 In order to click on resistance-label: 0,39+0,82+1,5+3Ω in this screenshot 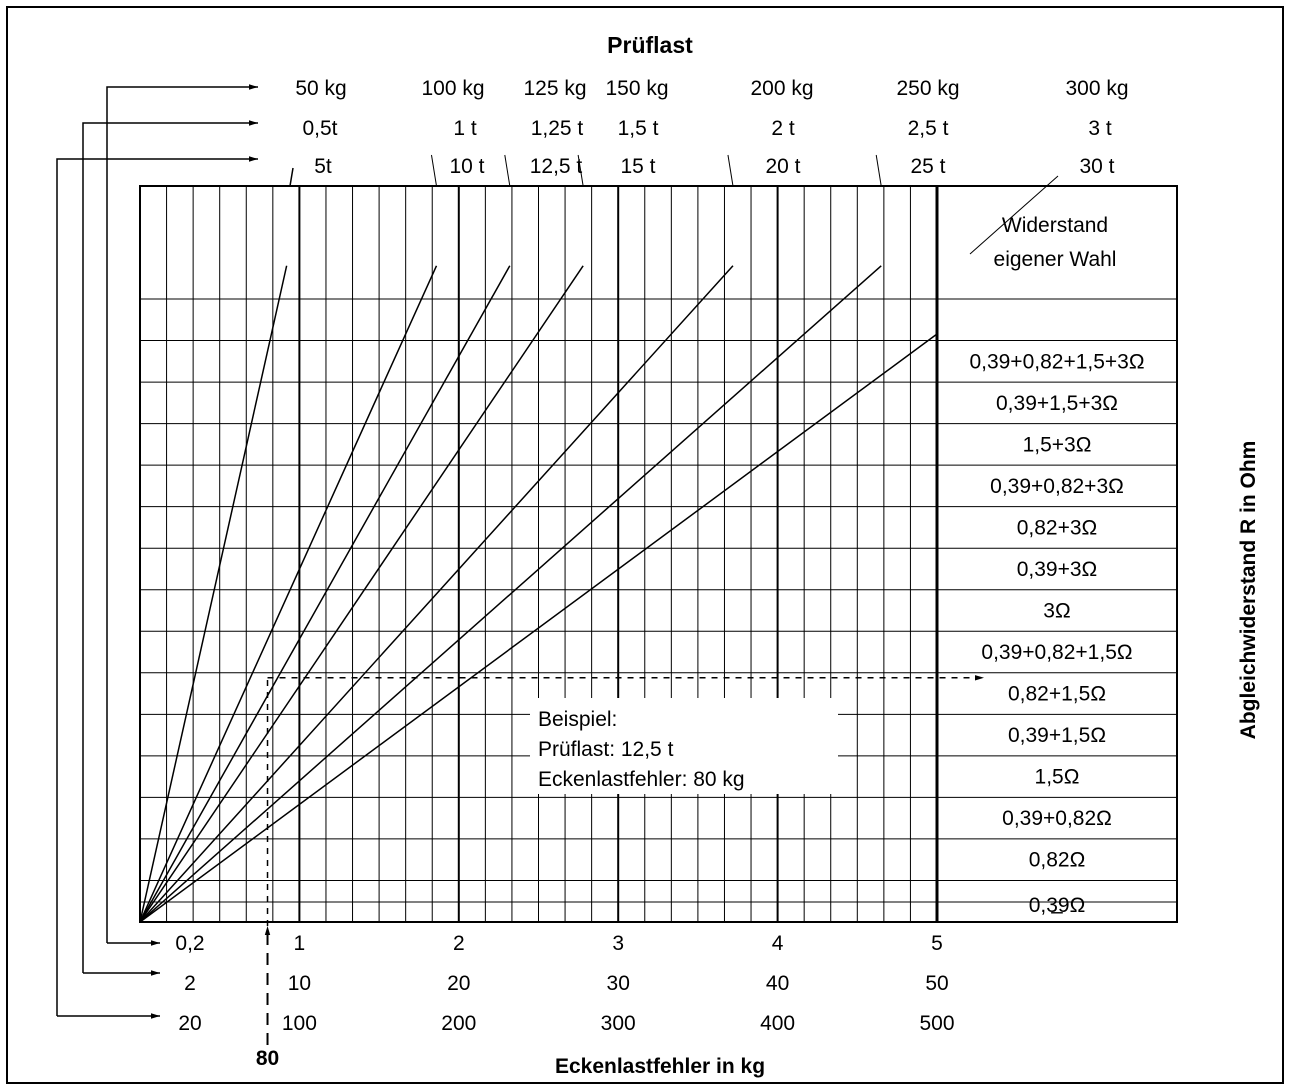, I will do `click(1056, 361)`.